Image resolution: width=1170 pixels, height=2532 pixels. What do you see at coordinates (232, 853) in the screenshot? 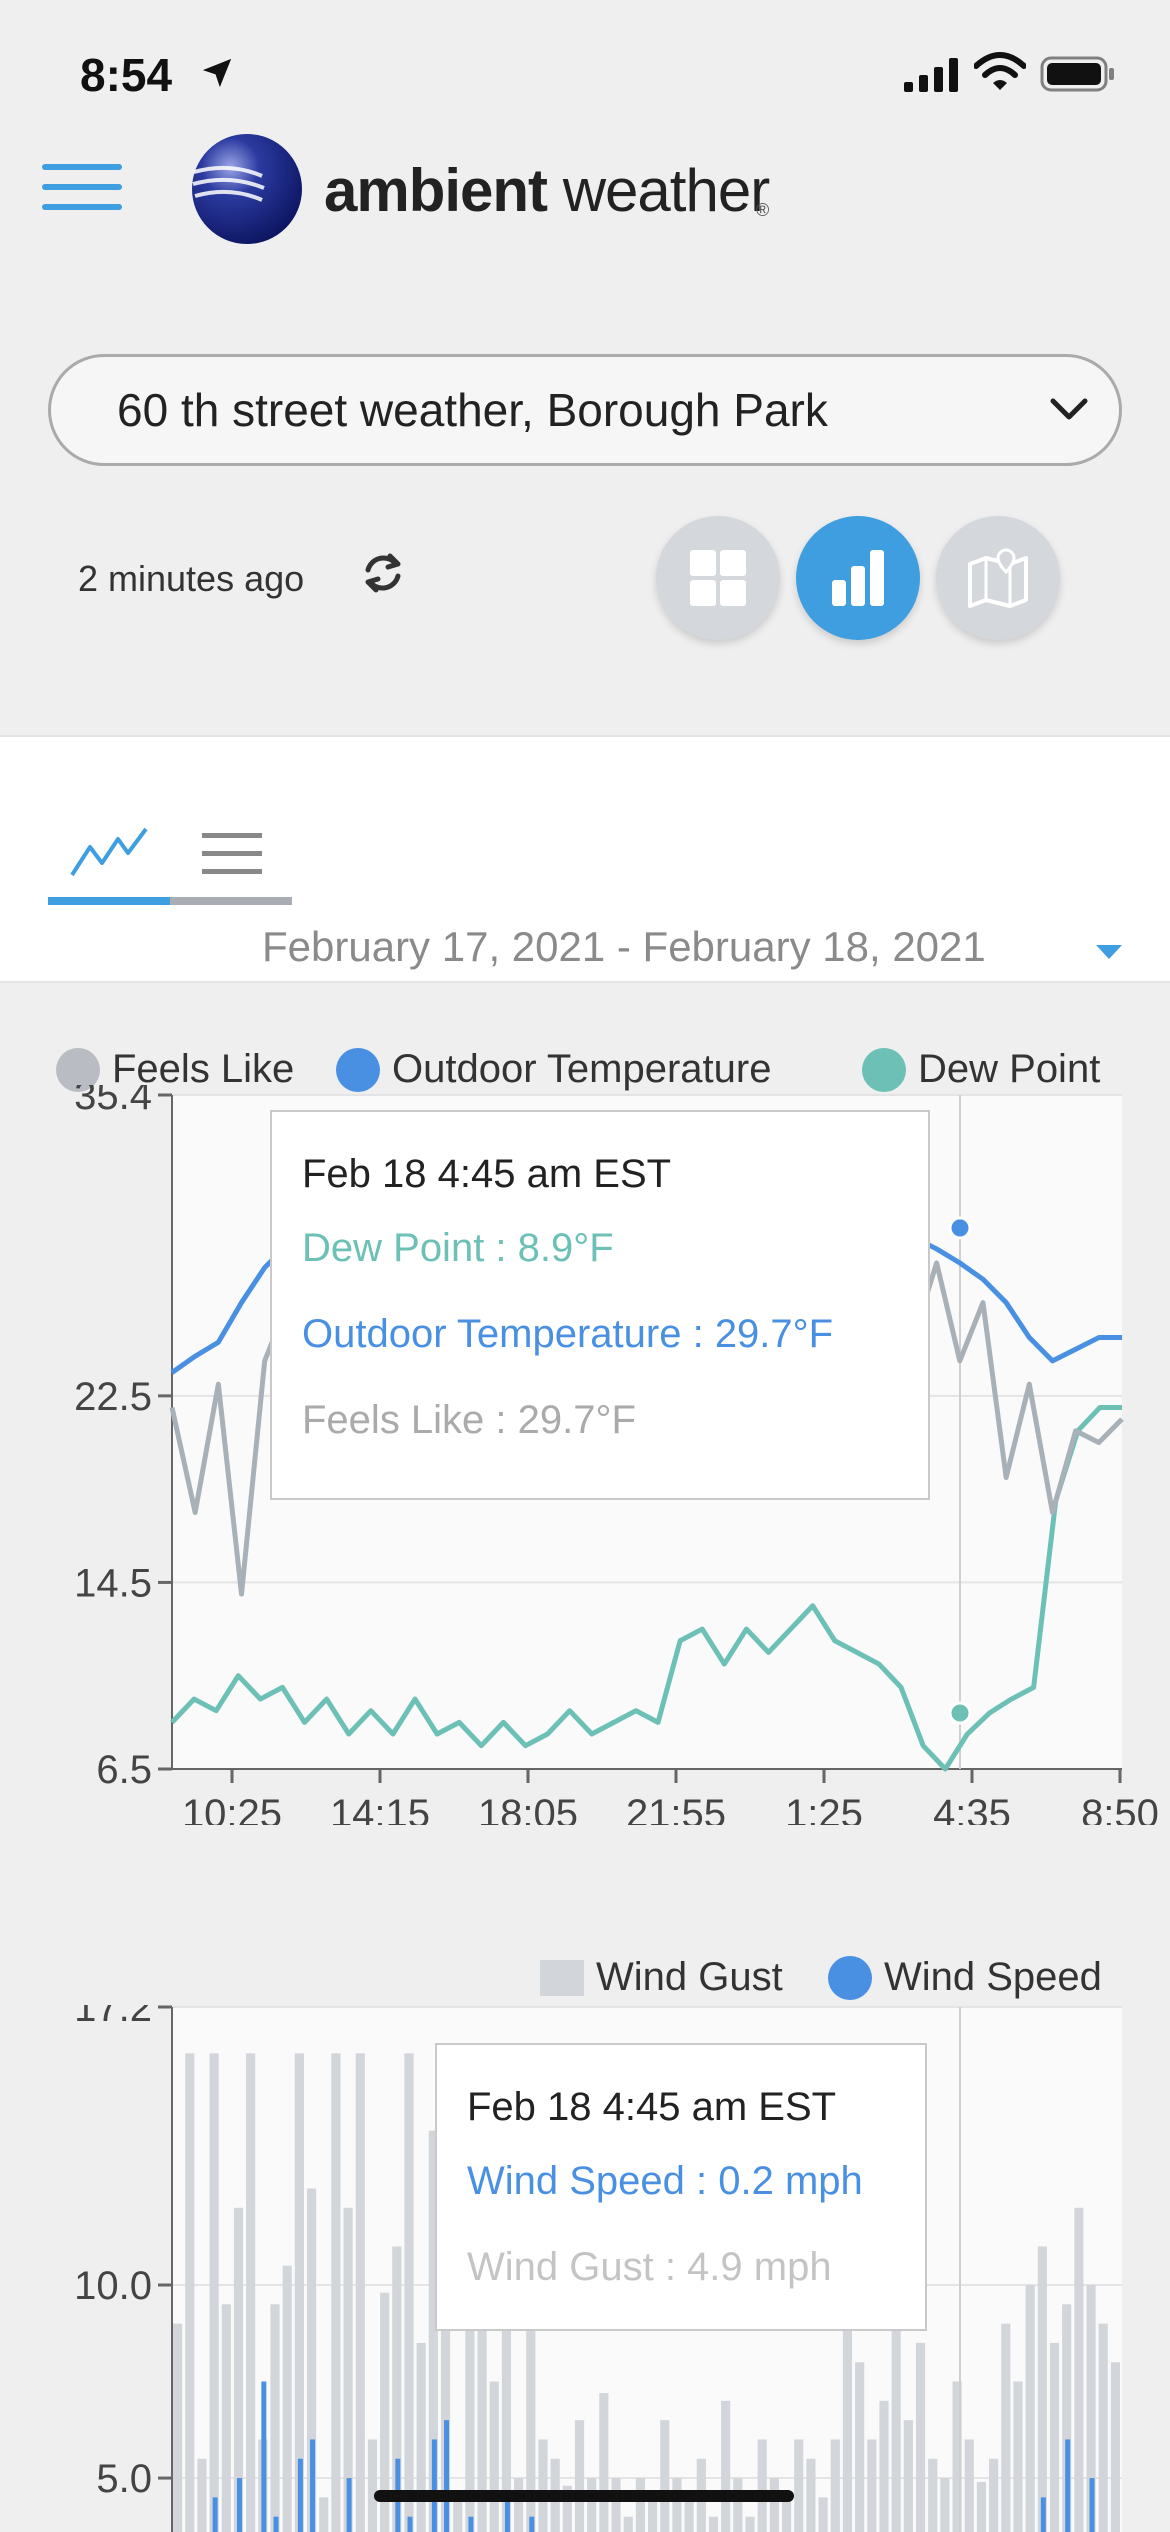
I see `list-icon` at bounding box center [232, 853].